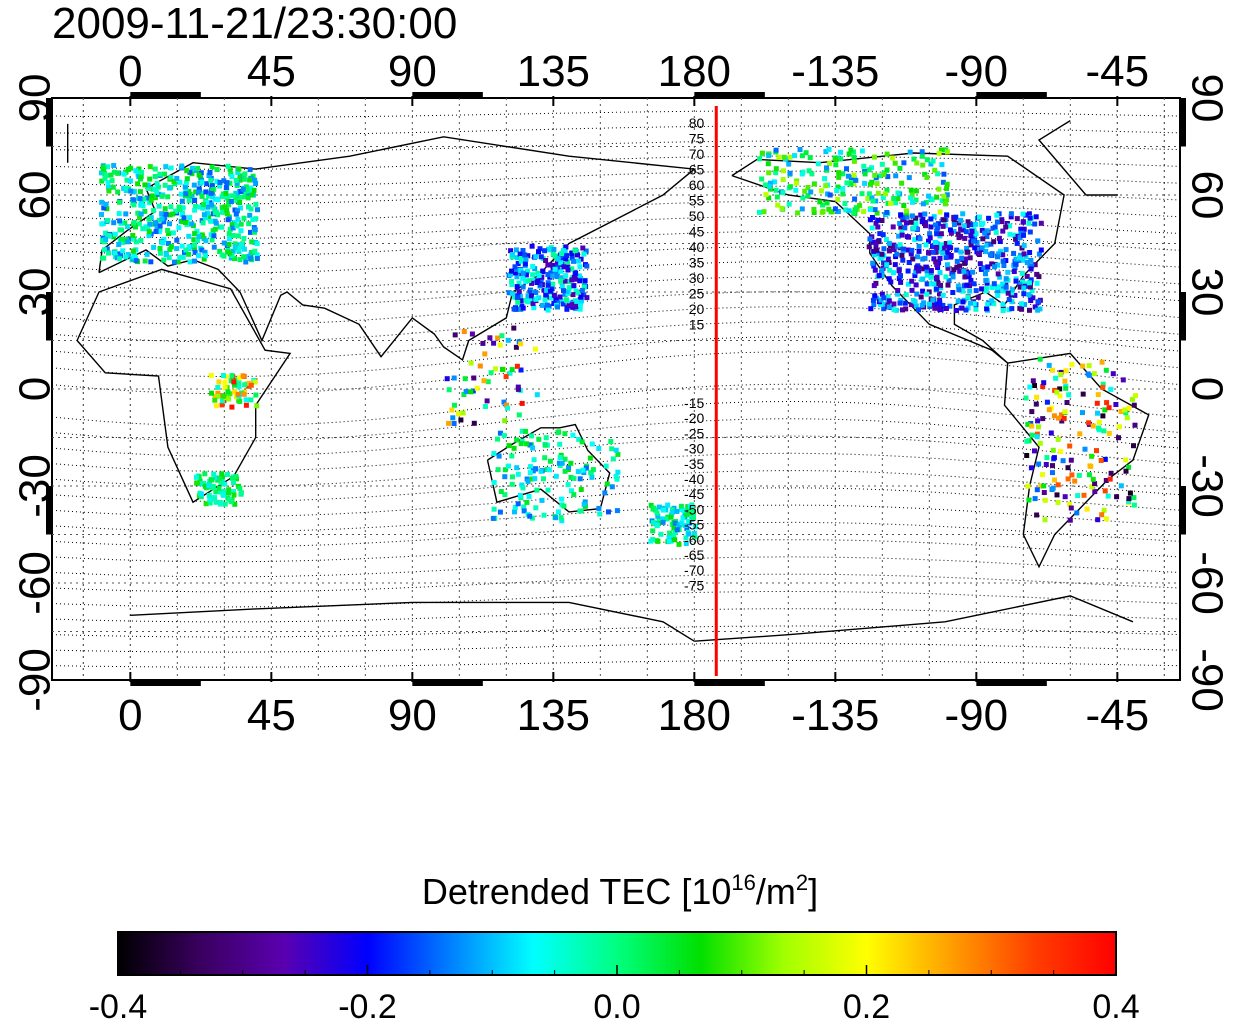  Describe the element at coordinates (697, 294) in the screenshot. I see `contour-label-north: 25` at that location.